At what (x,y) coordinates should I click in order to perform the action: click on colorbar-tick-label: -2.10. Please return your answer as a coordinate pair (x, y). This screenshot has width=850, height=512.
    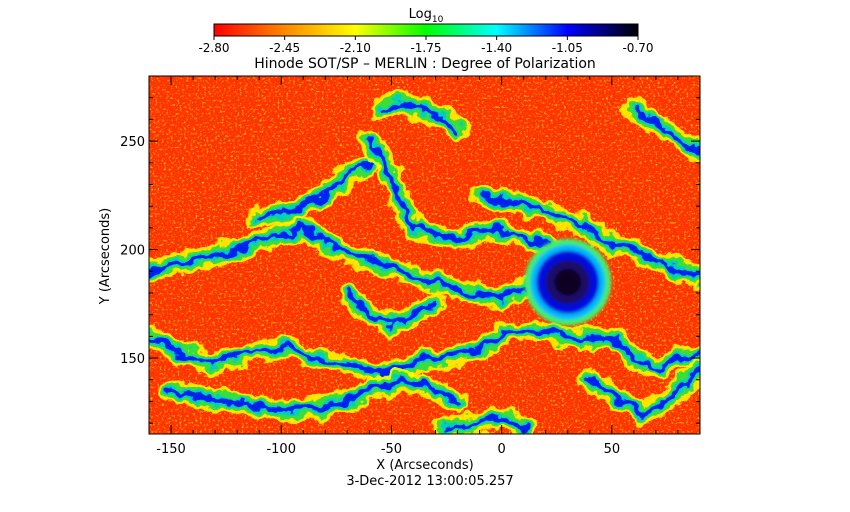
    Looking at the image, I should click on (355, 48).